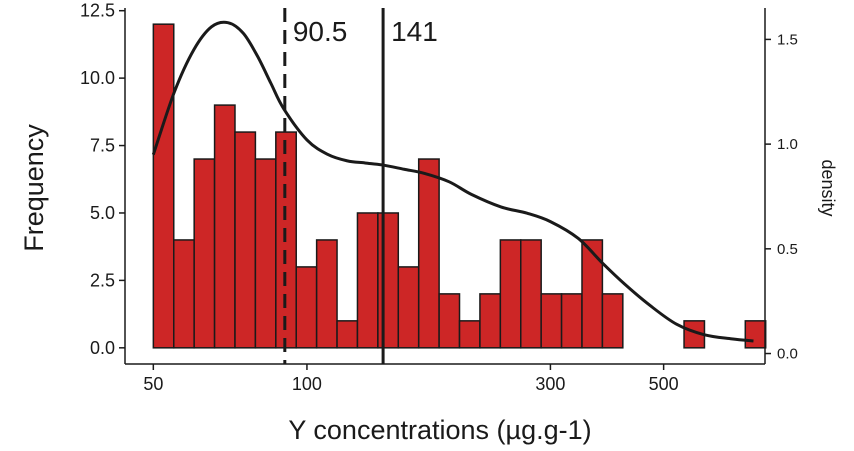 The width and height of the screenshot is (854, 451). Describe the element at coordinates (787, 249) in the screenshot. I see `y-right-tick-label: 0.5` at that location.